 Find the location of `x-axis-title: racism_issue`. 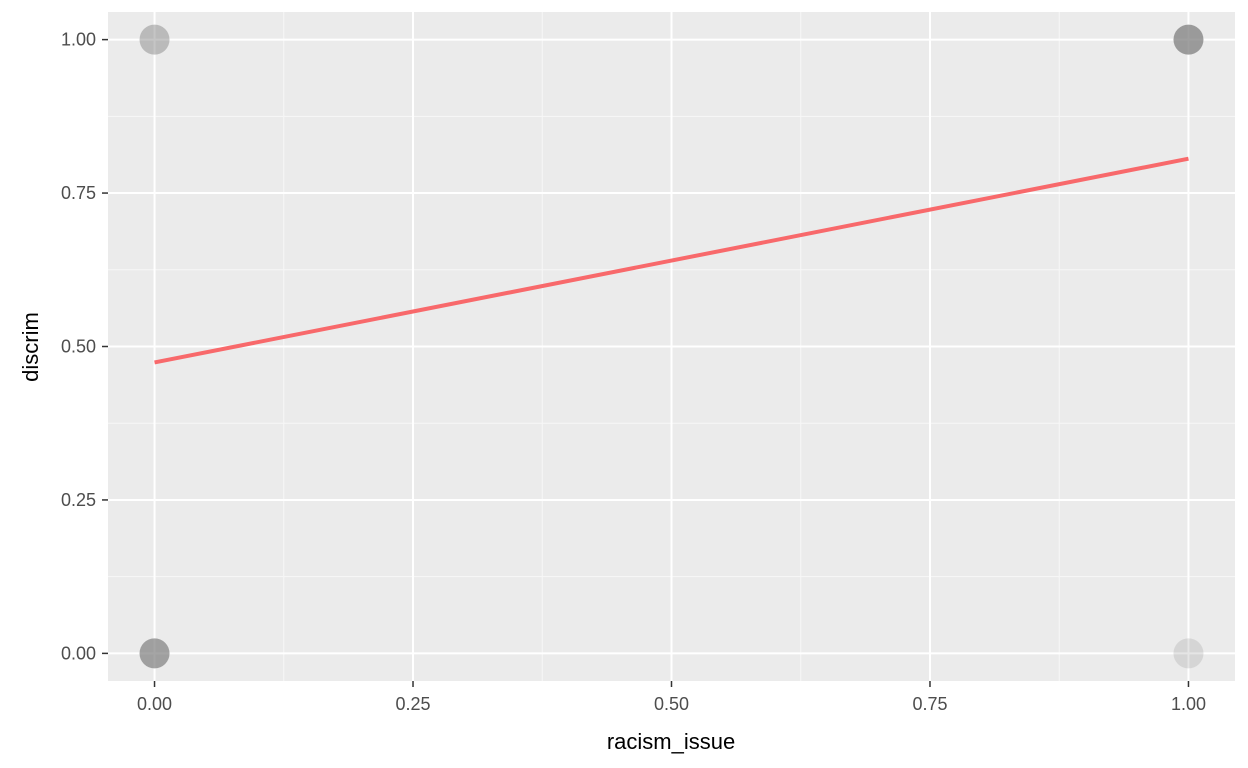

x-axis-title: racism_issue is located at coordinates (671, 741).